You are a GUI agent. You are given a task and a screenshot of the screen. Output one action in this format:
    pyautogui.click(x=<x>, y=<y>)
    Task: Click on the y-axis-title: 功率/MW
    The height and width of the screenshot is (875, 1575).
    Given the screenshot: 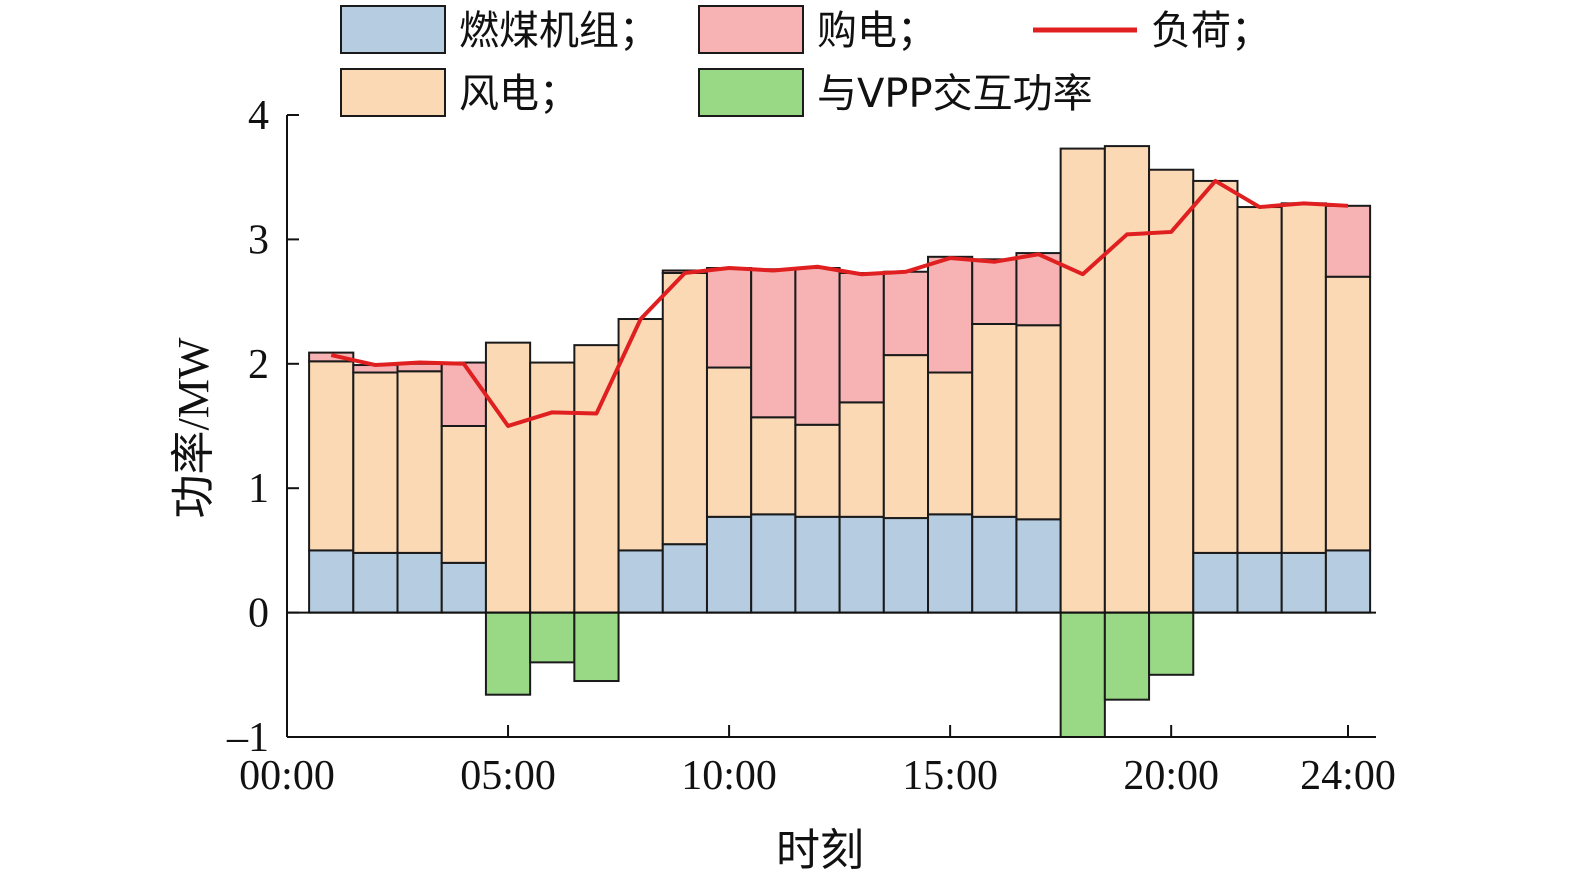 What is the action you would take?
    pyautogui.click(x=193, y=427)
    